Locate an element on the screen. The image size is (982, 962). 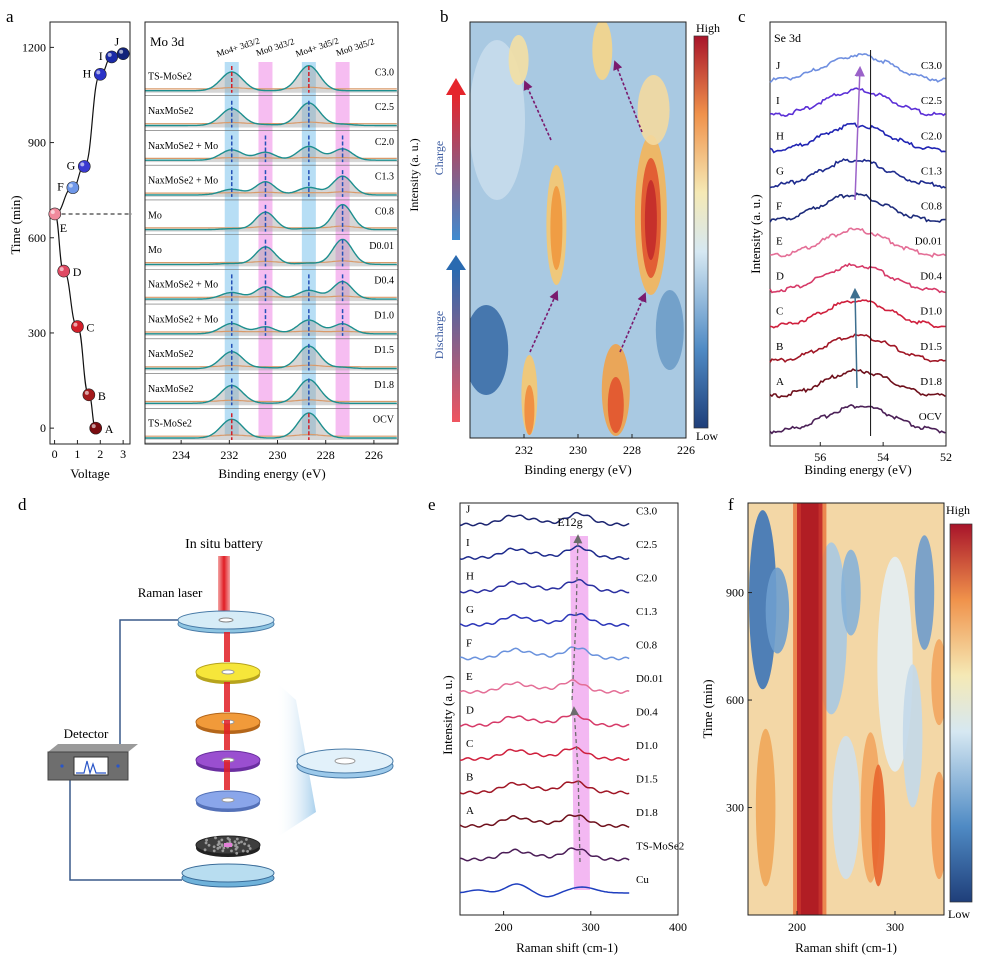
raman-spectrum-label: D1.5 is located at coordinates (647, 780).